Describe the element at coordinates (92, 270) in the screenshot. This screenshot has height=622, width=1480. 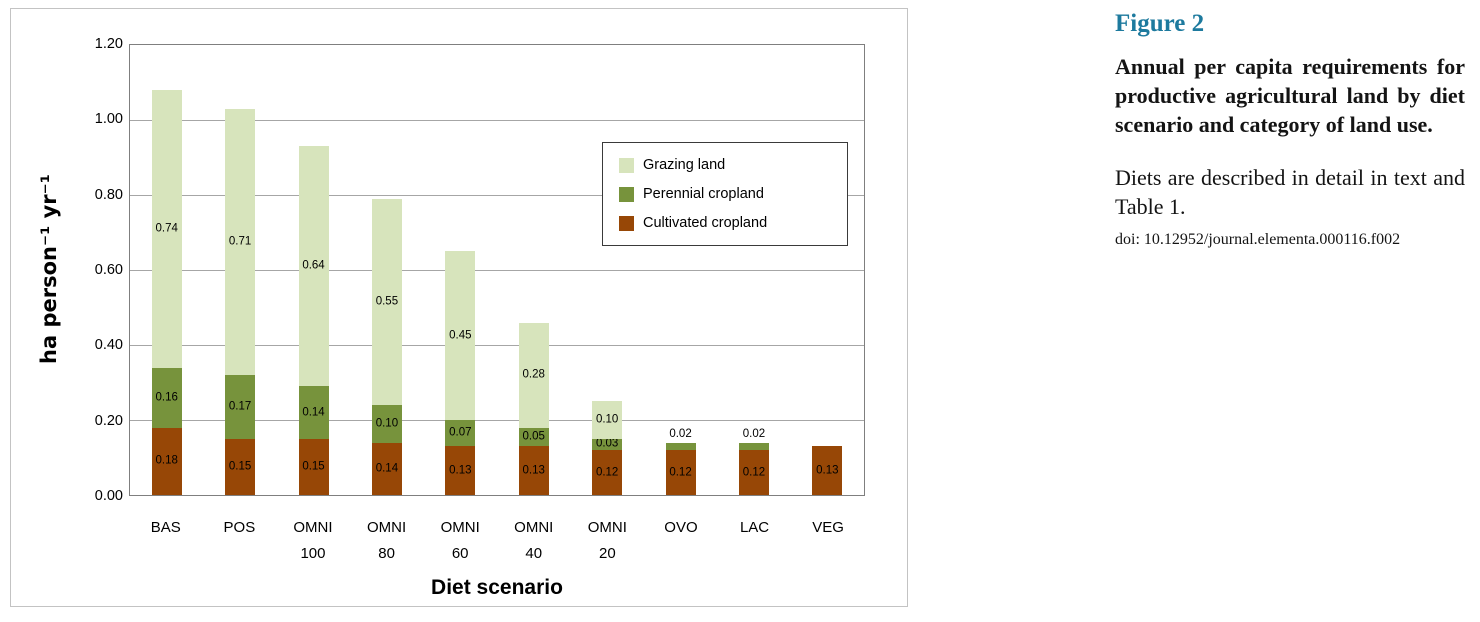
I see `y-axis-ticks: 0.00 0.20 0.40 0.60 0.80 1.00 1.20` at that location.